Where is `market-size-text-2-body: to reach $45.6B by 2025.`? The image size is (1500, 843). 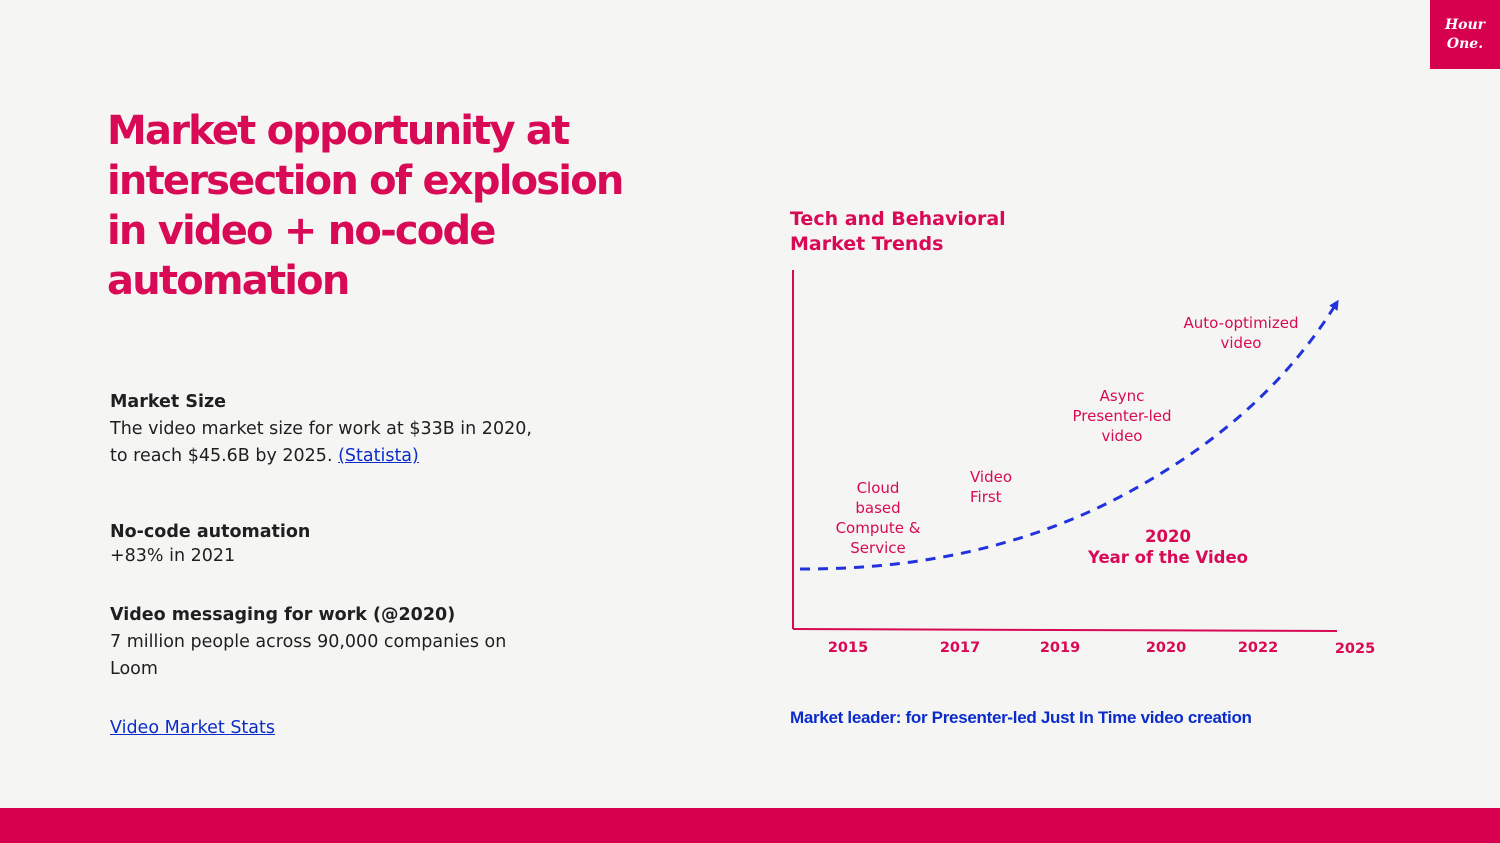 market-size-text-2-body: to reach $45.6B by 2025. is located at coordinates (224, 456).